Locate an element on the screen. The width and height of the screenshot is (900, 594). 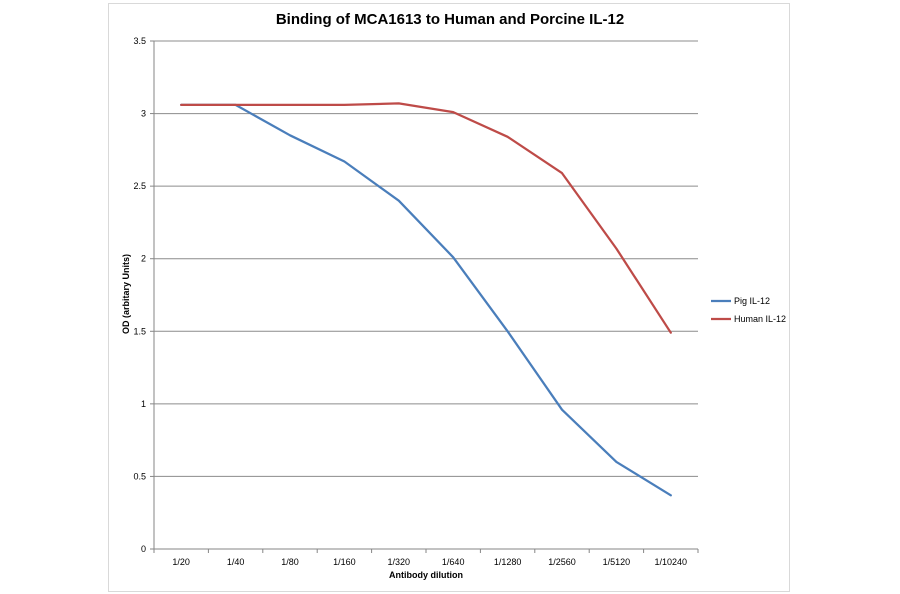
y-tick-label: 3.5 is located at coordinates (139, 41).